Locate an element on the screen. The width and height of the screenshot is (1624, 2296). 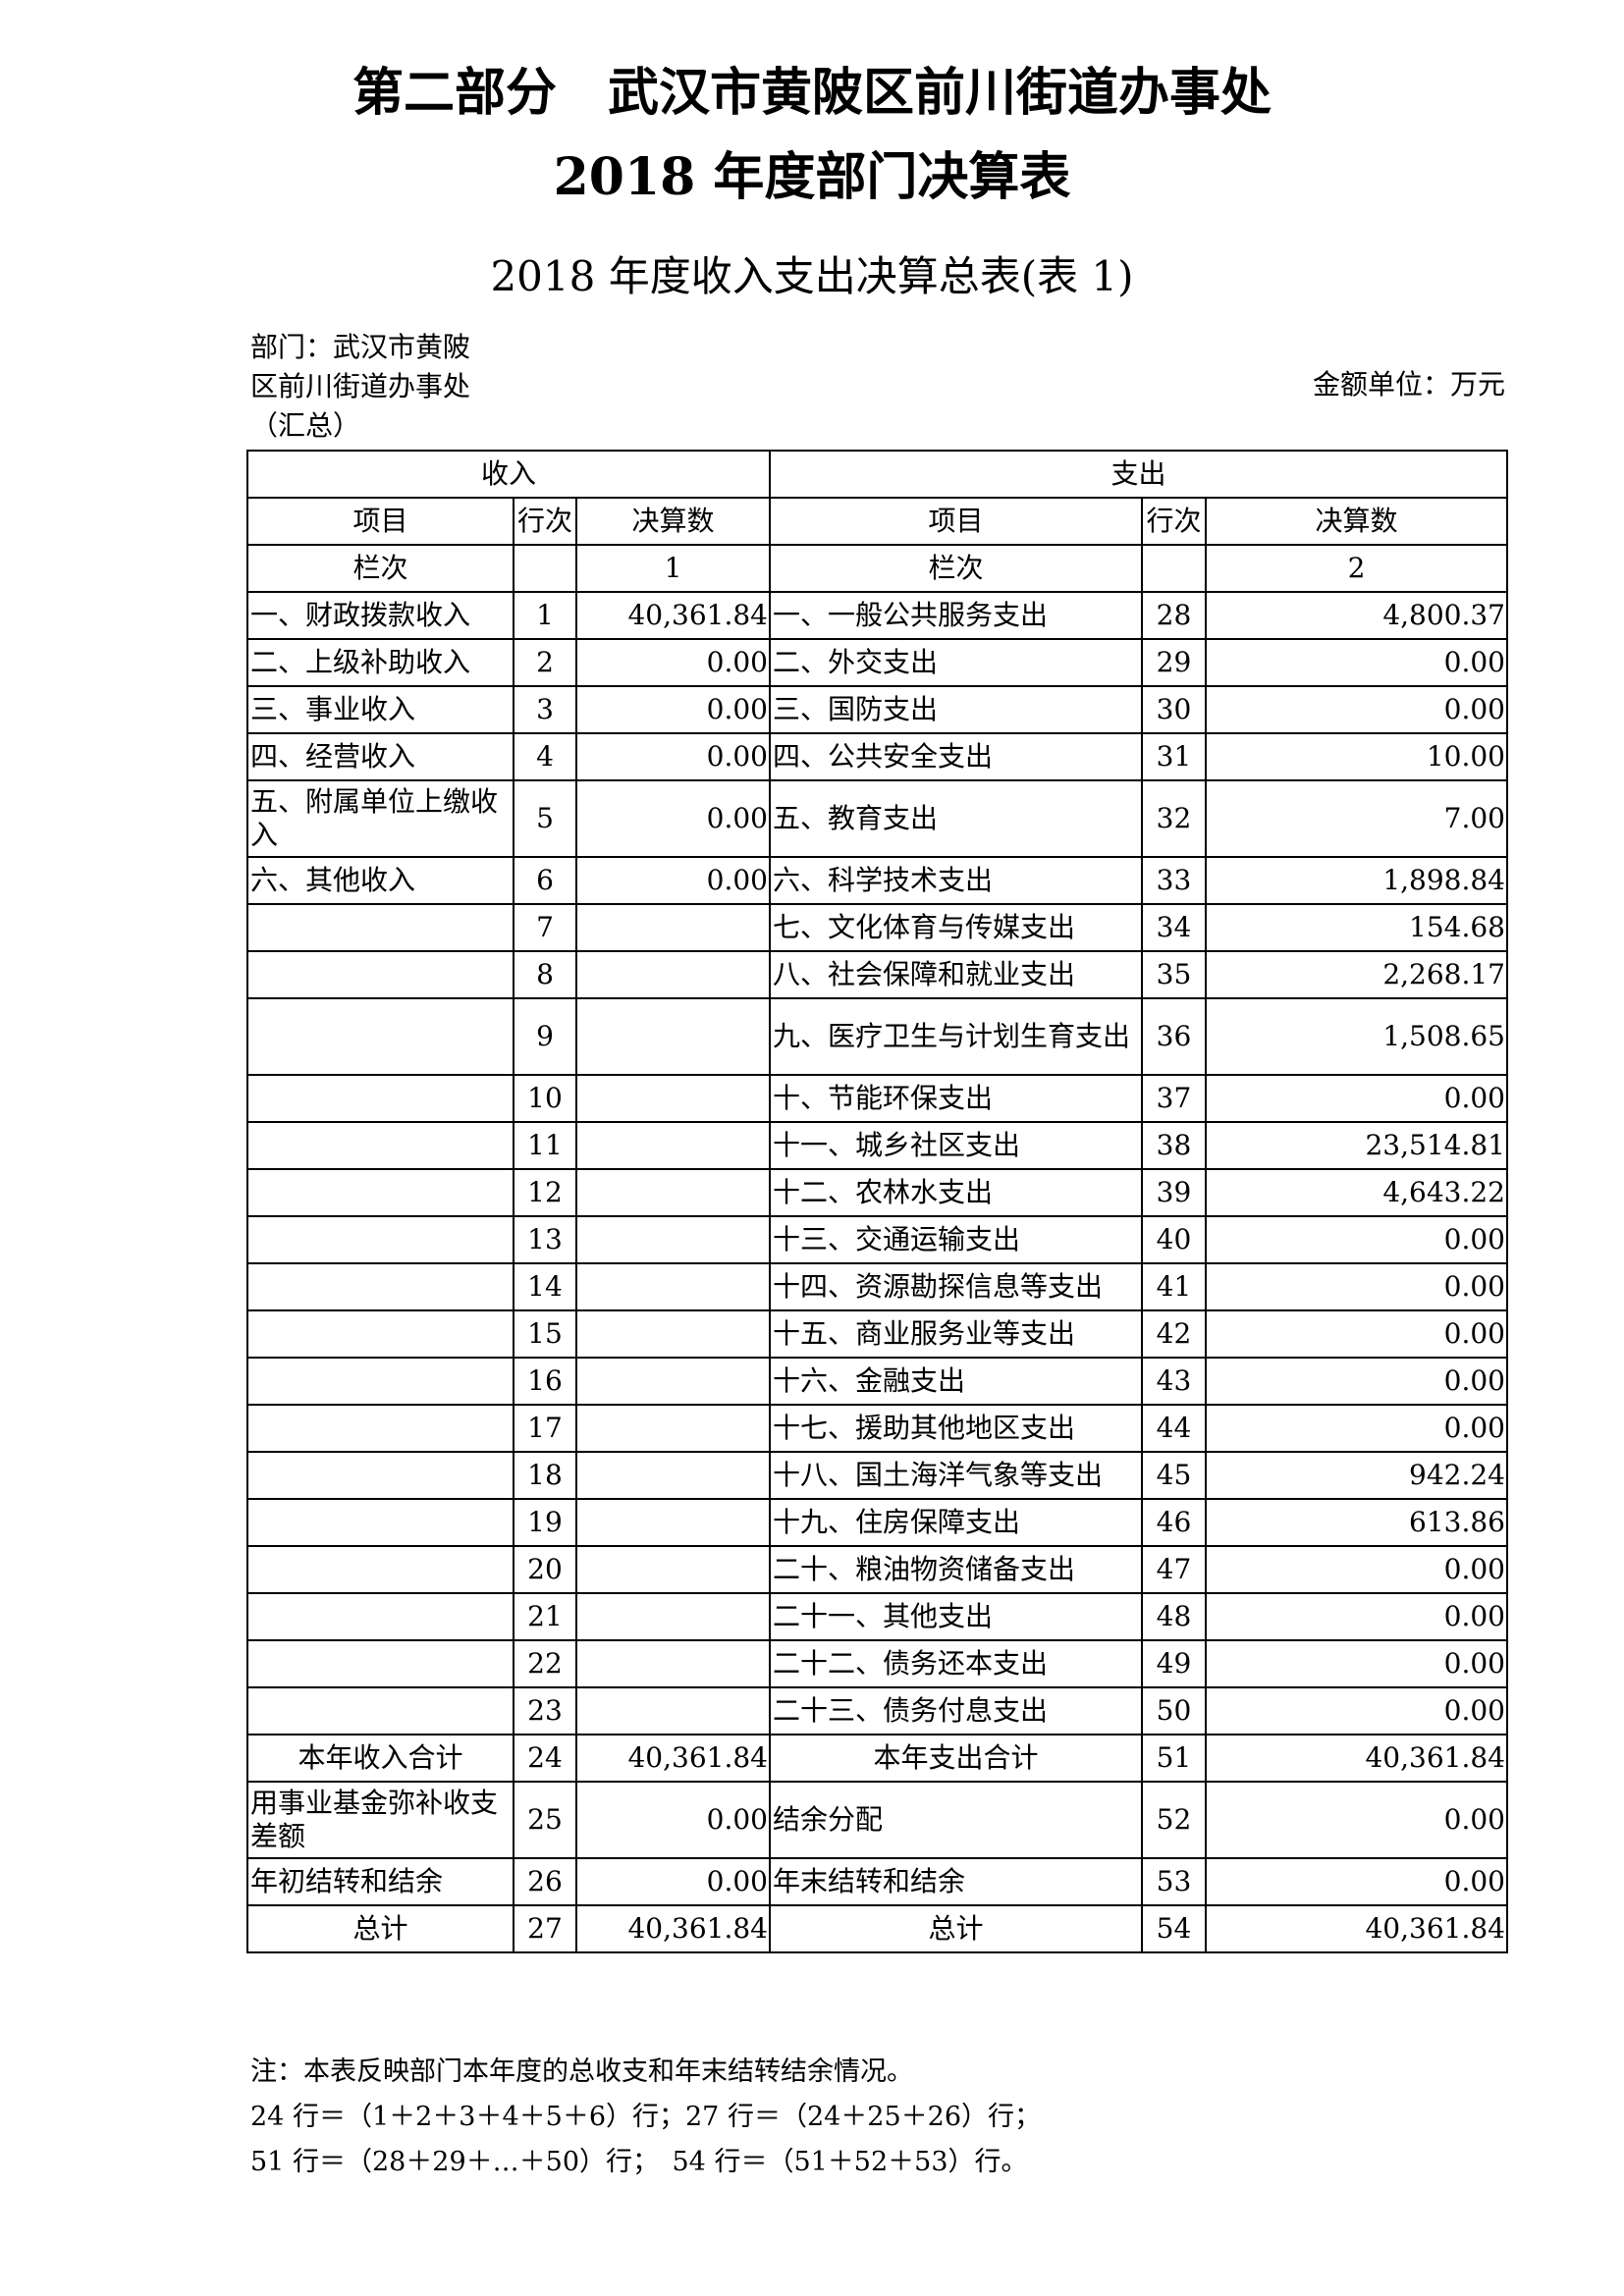
table-row: 六、其他收入 6 0.00 六、科学技术支出 33 1,898.84 is located at coordinates (877, 880).